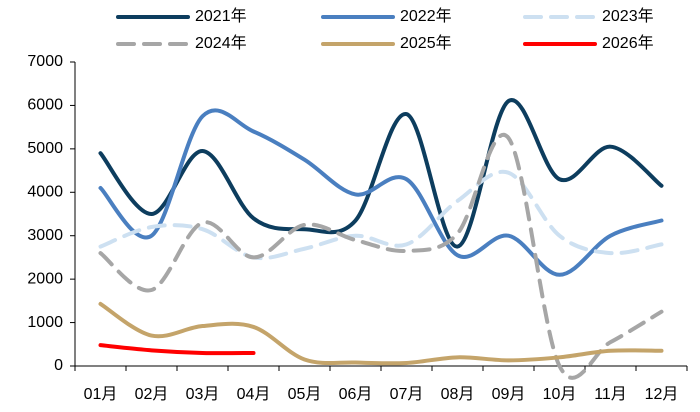 This screenshot has width=700, height=412. I want to click on legend-label: 2026年, so click(628, 43).